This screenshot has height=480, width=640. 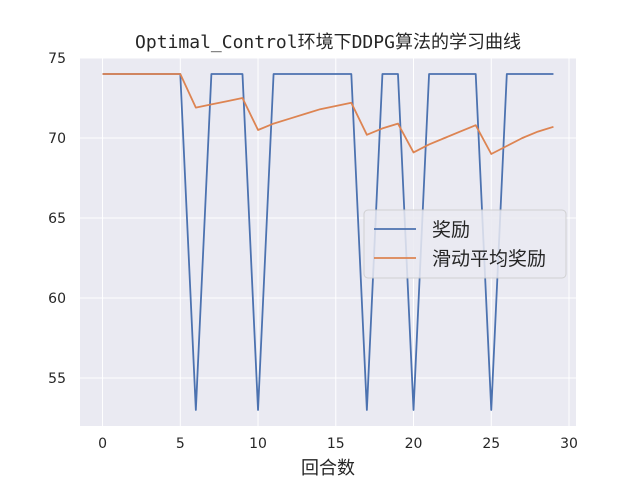 I want to click on chart-title: Optimal_Control环境下DDPG算法的学习曲线, so click(x=328, y=42).